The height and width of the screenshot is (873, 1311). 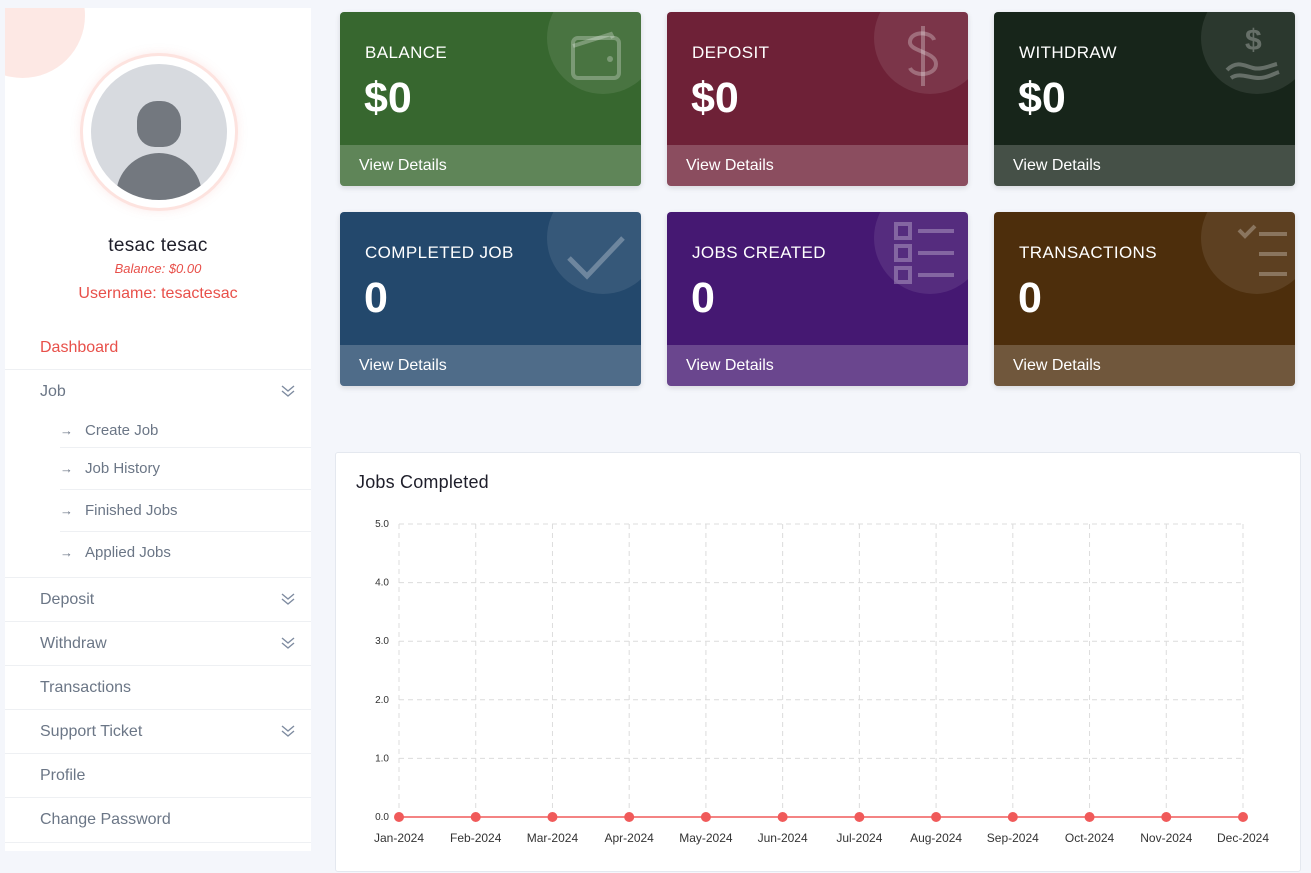 What do you see at coordinates (553, 838) in the screenshot?
I see `x-tick-label: Mar-2024` at bounding box center [553, 838].